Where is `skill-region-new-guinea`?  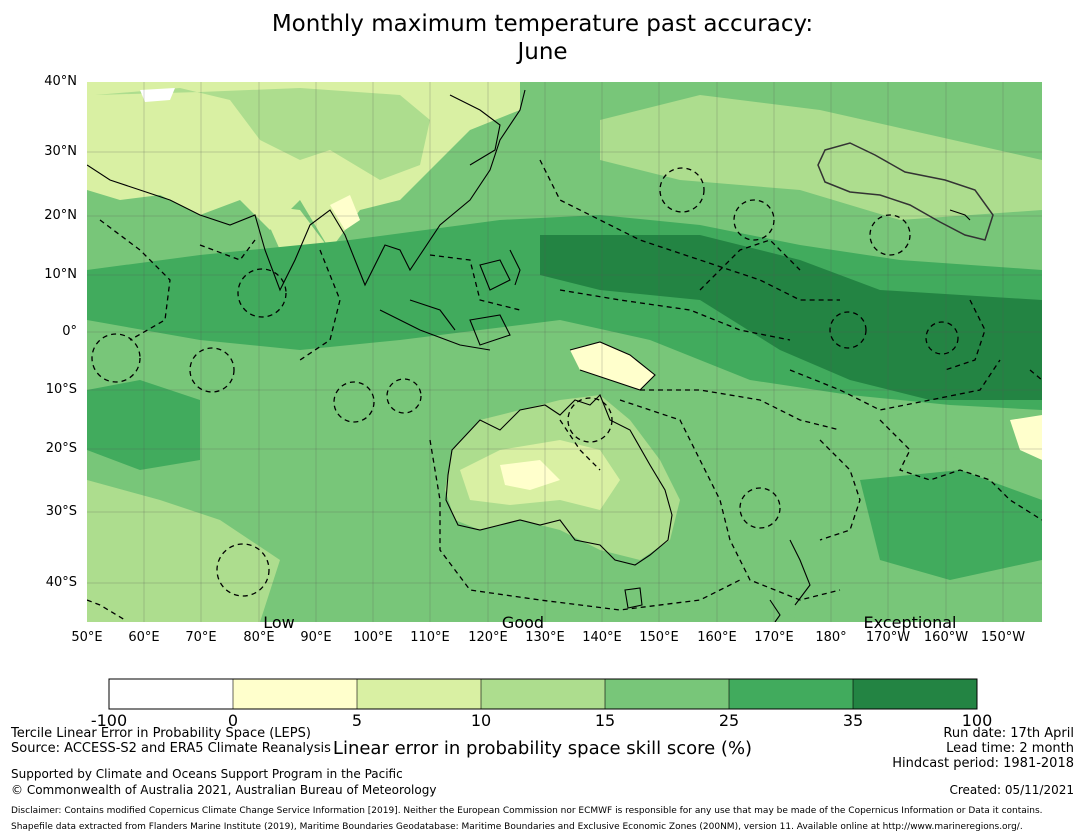 skill-region-new-guinea is located at coordinates (612, 366).